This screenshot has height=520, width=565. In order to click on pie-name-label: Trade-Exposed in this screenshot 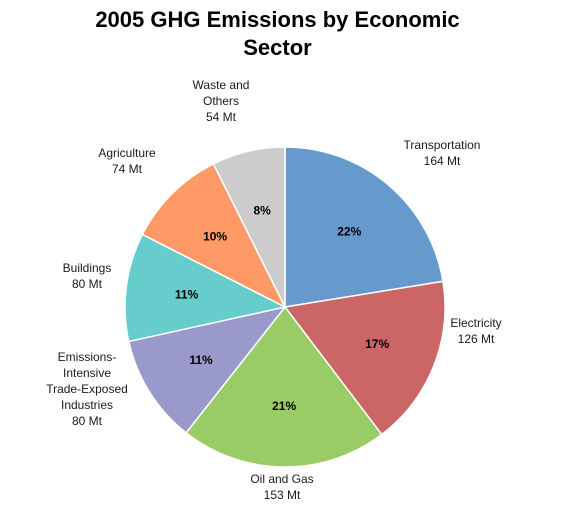, I will do `click(87, 389)`.